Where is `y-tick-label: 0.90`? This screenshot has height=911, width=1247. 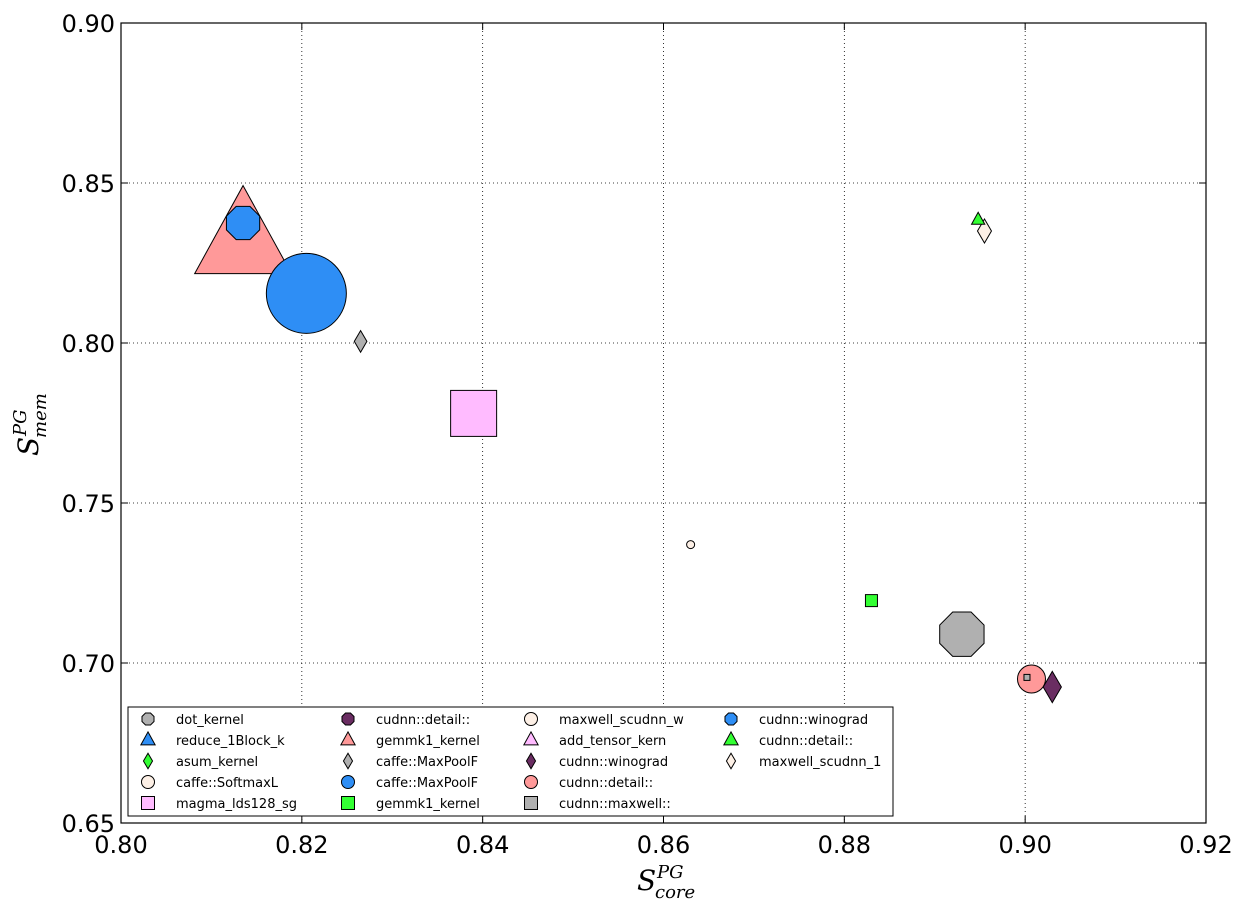
y-tick-label: 0.90 is located at coordinates (88, 24).